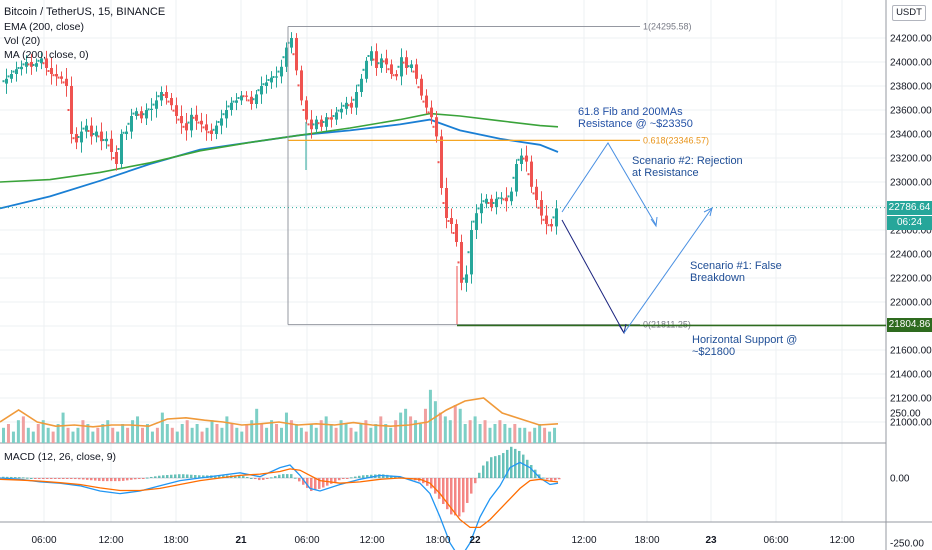 The height and width of the screenshot is (550, 932). What do you see at coordinates (46, 55) in the screenshot?
I see `indicator-ma: MA (200, close, 0)` at bounding box center [46, 55].